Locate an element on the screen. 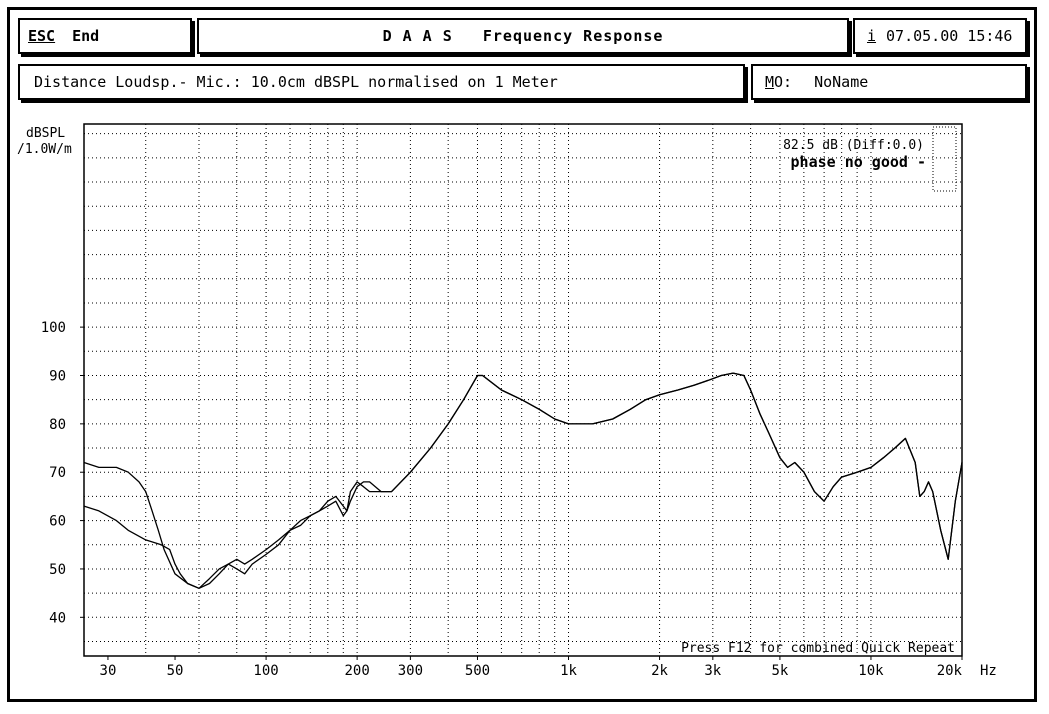 The height and width of the screenshot is (714, 1049). y-tick-label: 90 is located at coordinates (57, 376).